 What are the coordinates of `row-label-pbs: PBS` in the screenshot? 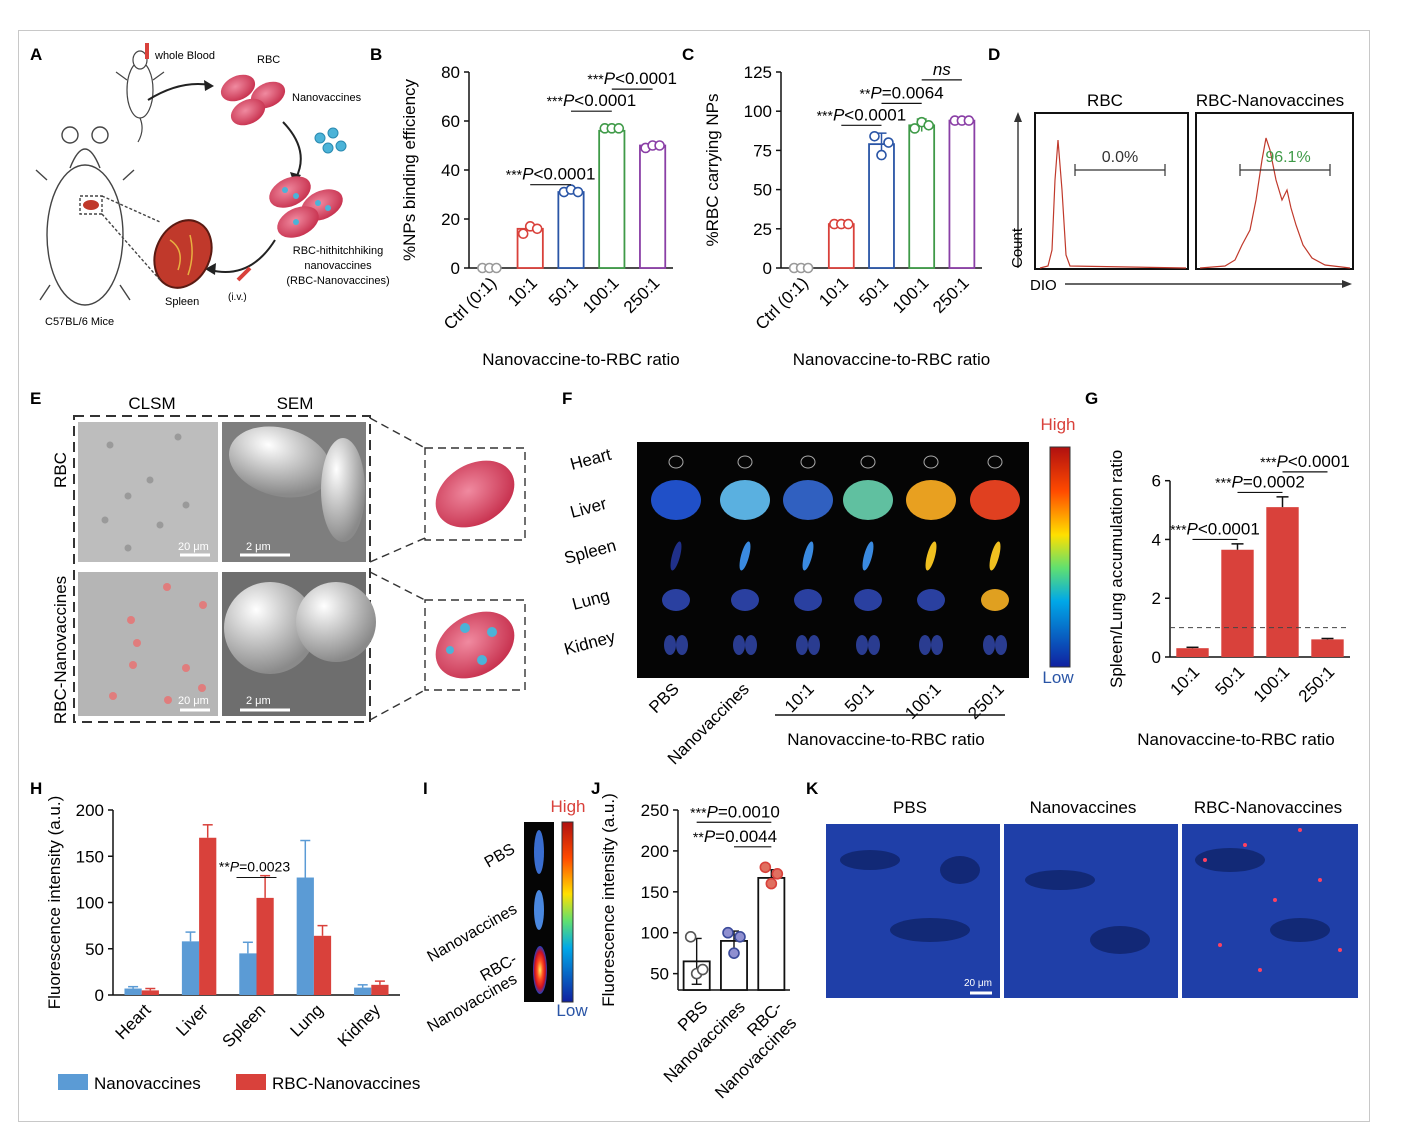 It's located at (500, 856).